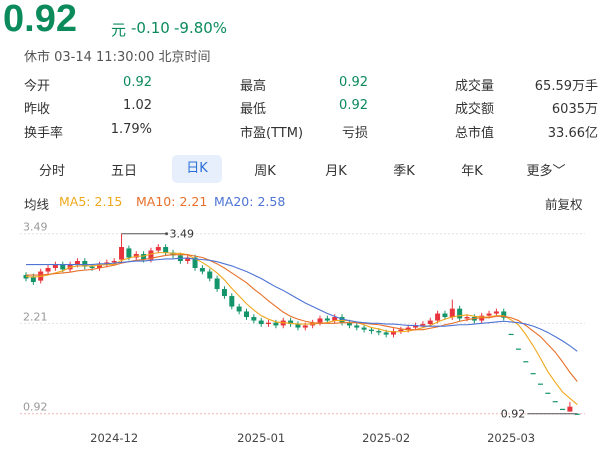 This screenshot has width=606, height=453. Describe the element at coordinates (354, 133) in the screenshot. I see `stat-value: 亏损` at that location.